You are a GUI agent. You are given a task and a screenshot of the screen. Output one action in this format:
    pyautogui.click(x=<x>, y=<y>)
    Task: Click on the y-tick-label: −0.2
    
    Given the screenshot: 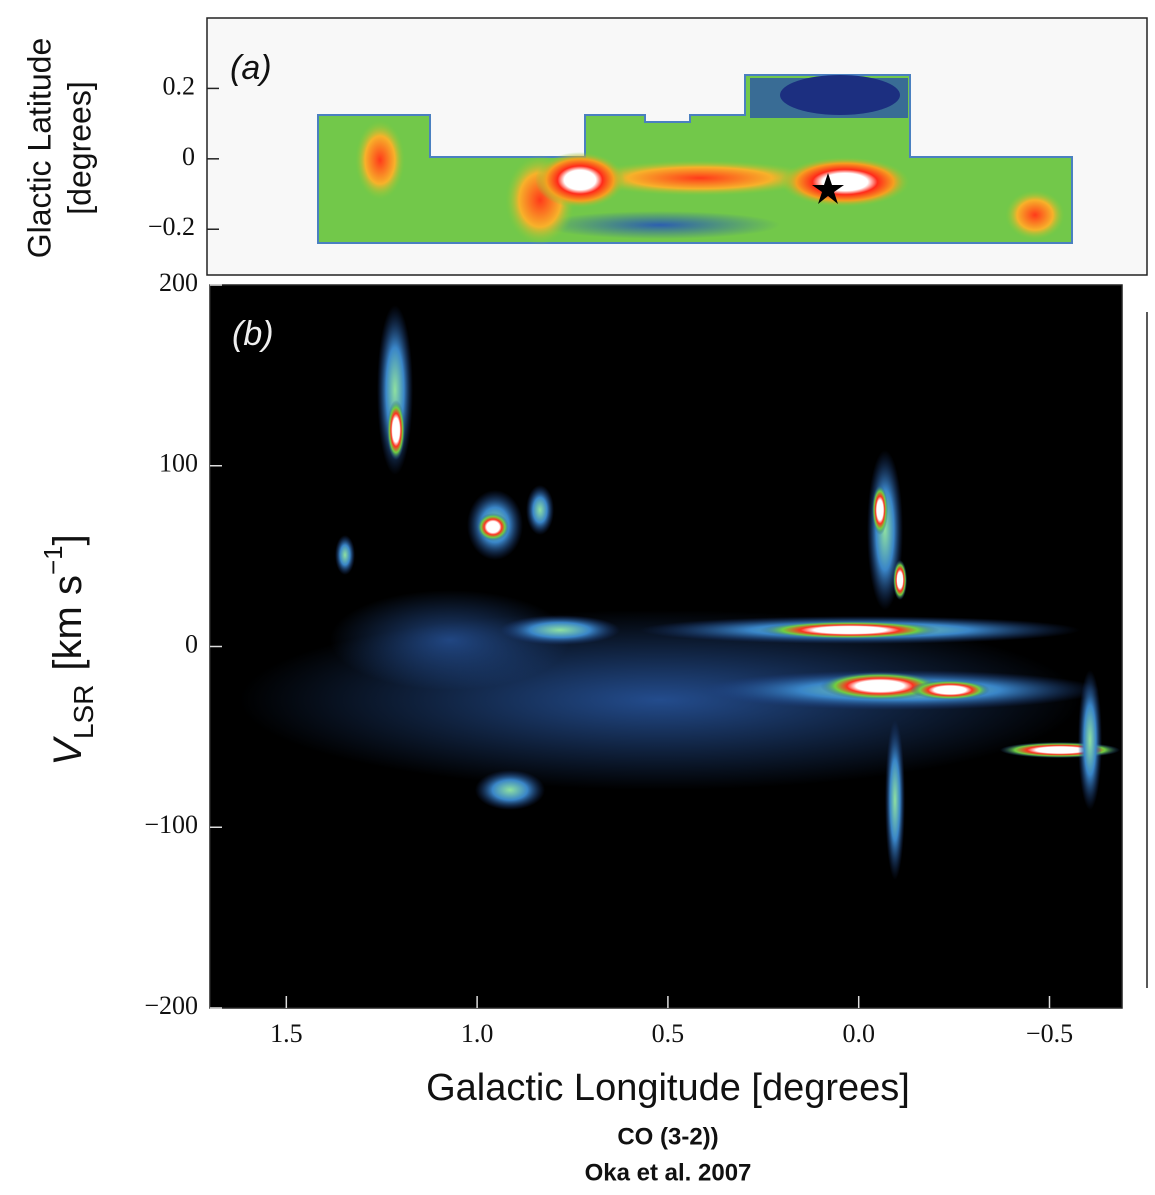 What is the action you would take?
    pyautogui.click(x=171, y=226)
    